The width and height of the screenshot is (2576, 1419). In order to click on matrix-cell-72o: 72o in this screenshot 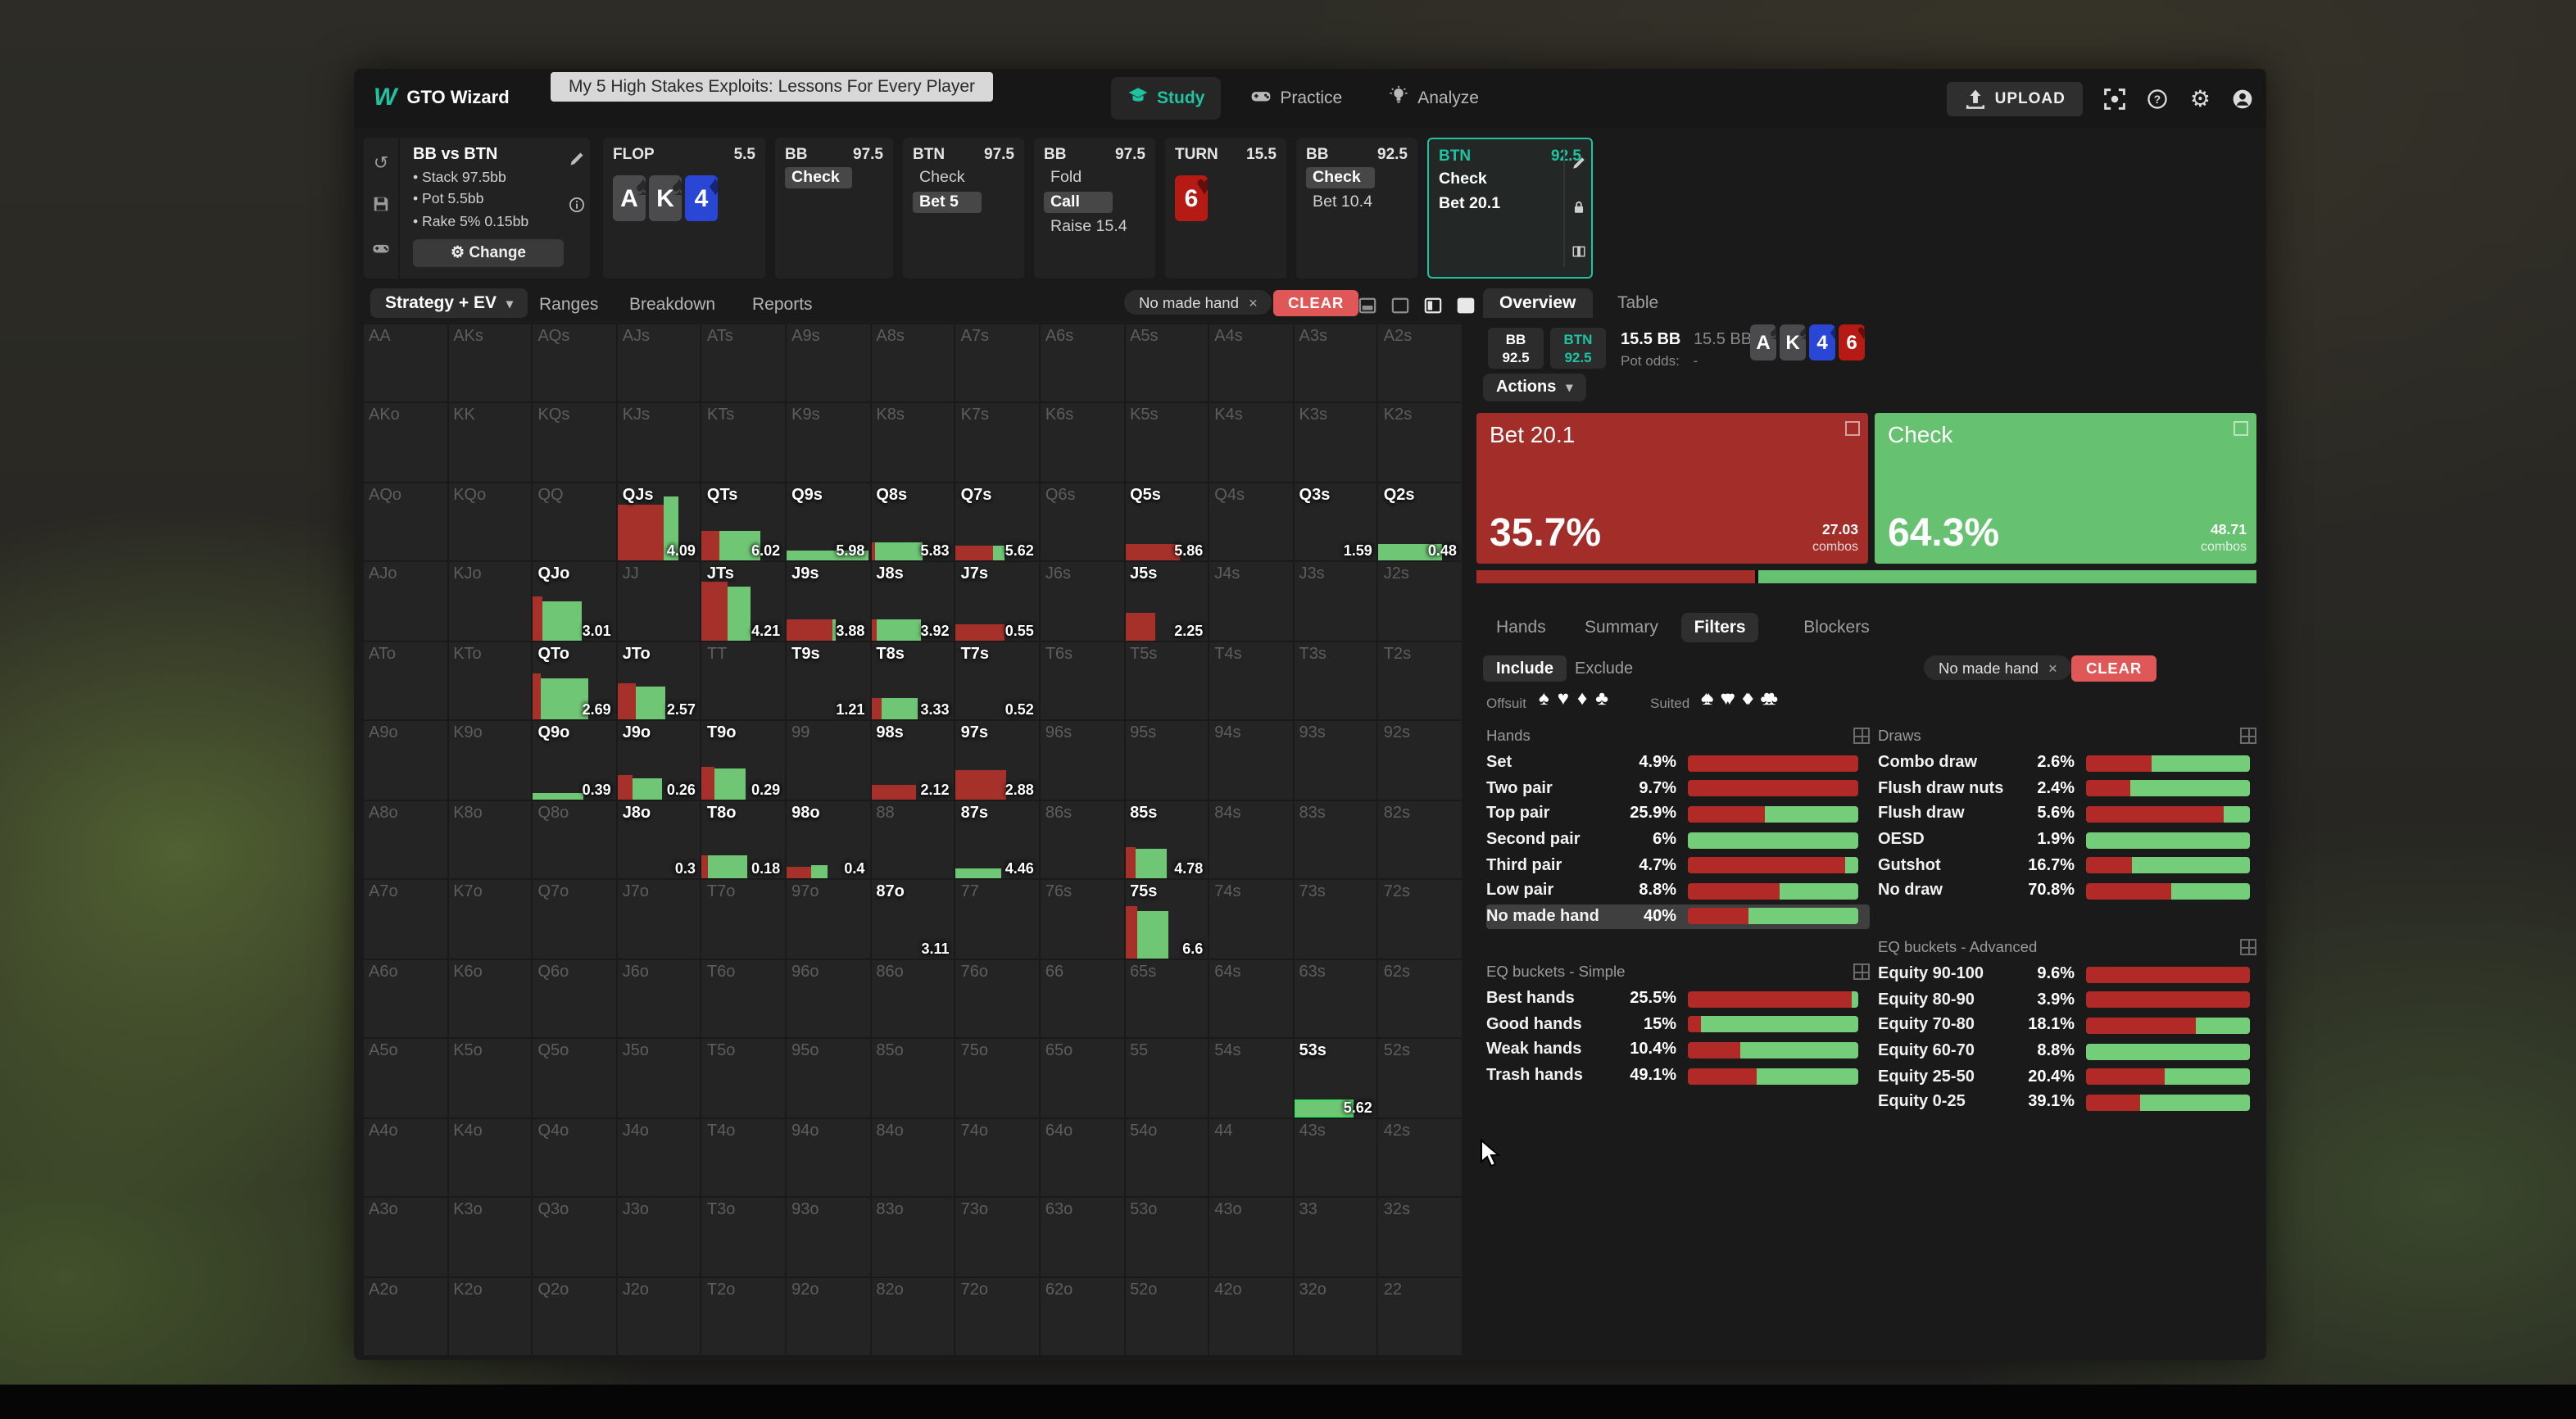, I will do `click(998, 1317)`.